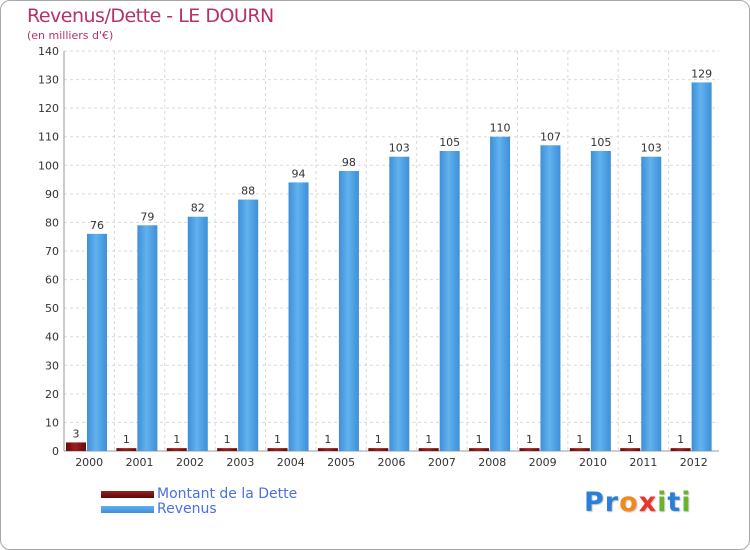 Image resolution: width=750 pixels, height=550 pixels. I want to click on data-label-dette-2001: 1, so click(126, 439).